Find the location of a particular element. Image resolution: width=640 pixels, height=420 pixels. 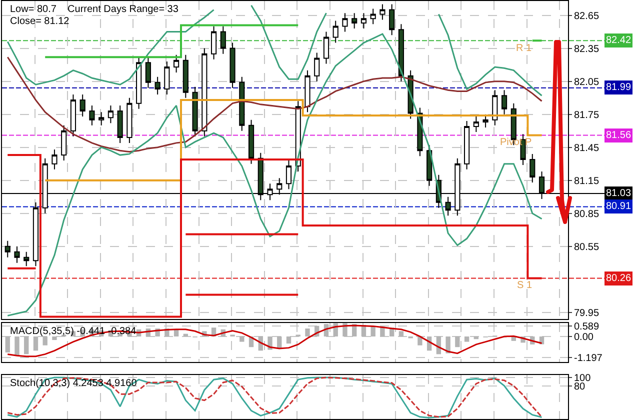

ref-line-label: 81.03 is located at coordinates (619, 193).